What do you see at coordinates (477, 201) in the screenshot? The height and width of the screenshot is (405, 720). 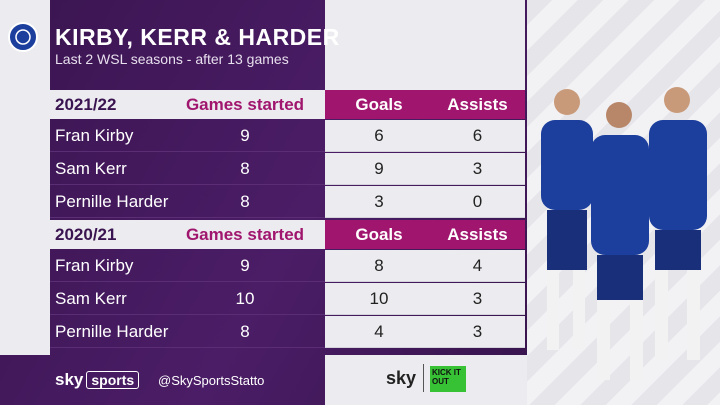 I see `stat-value: 0` at bounding box center [477, 201].